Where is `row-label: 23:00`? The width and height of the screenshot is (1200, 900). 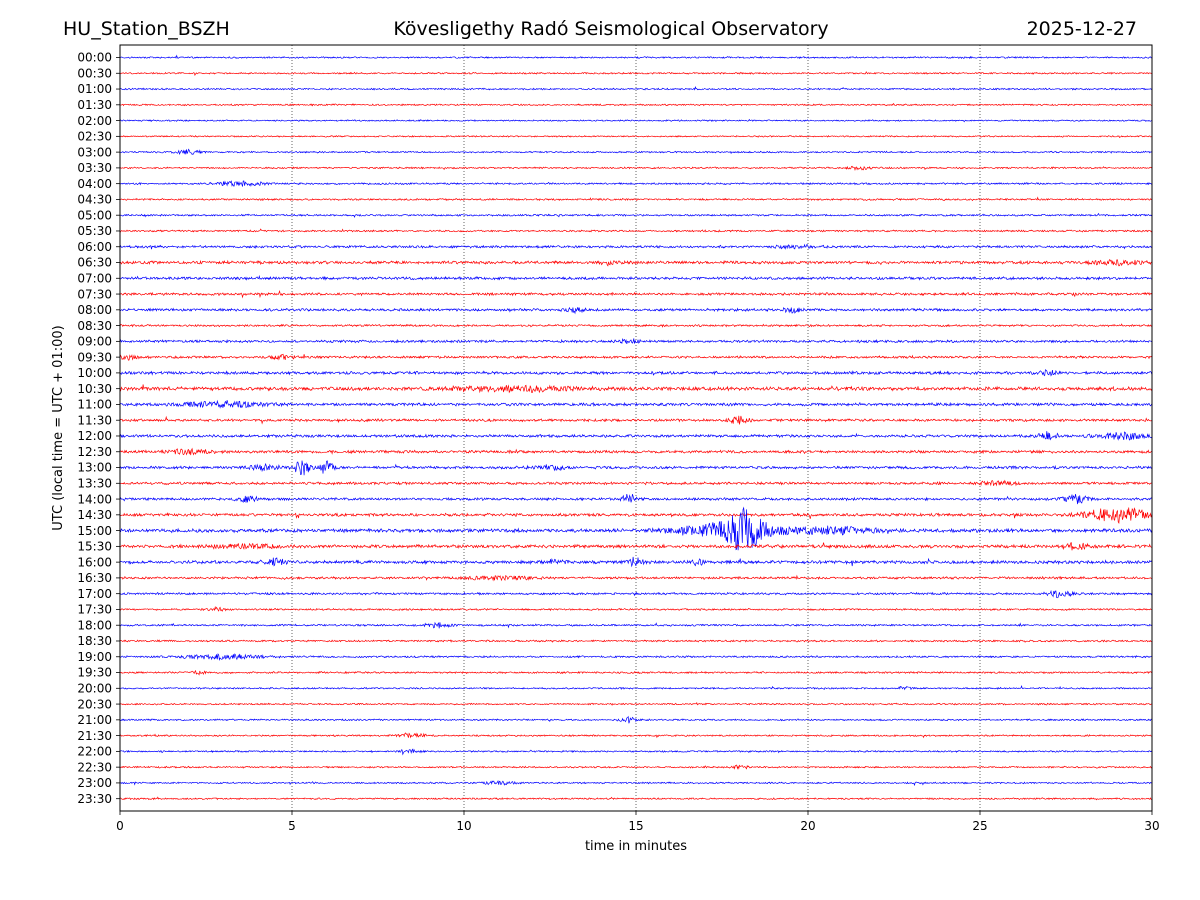 row-label: 23:00 is located at coordinates (94, 783).